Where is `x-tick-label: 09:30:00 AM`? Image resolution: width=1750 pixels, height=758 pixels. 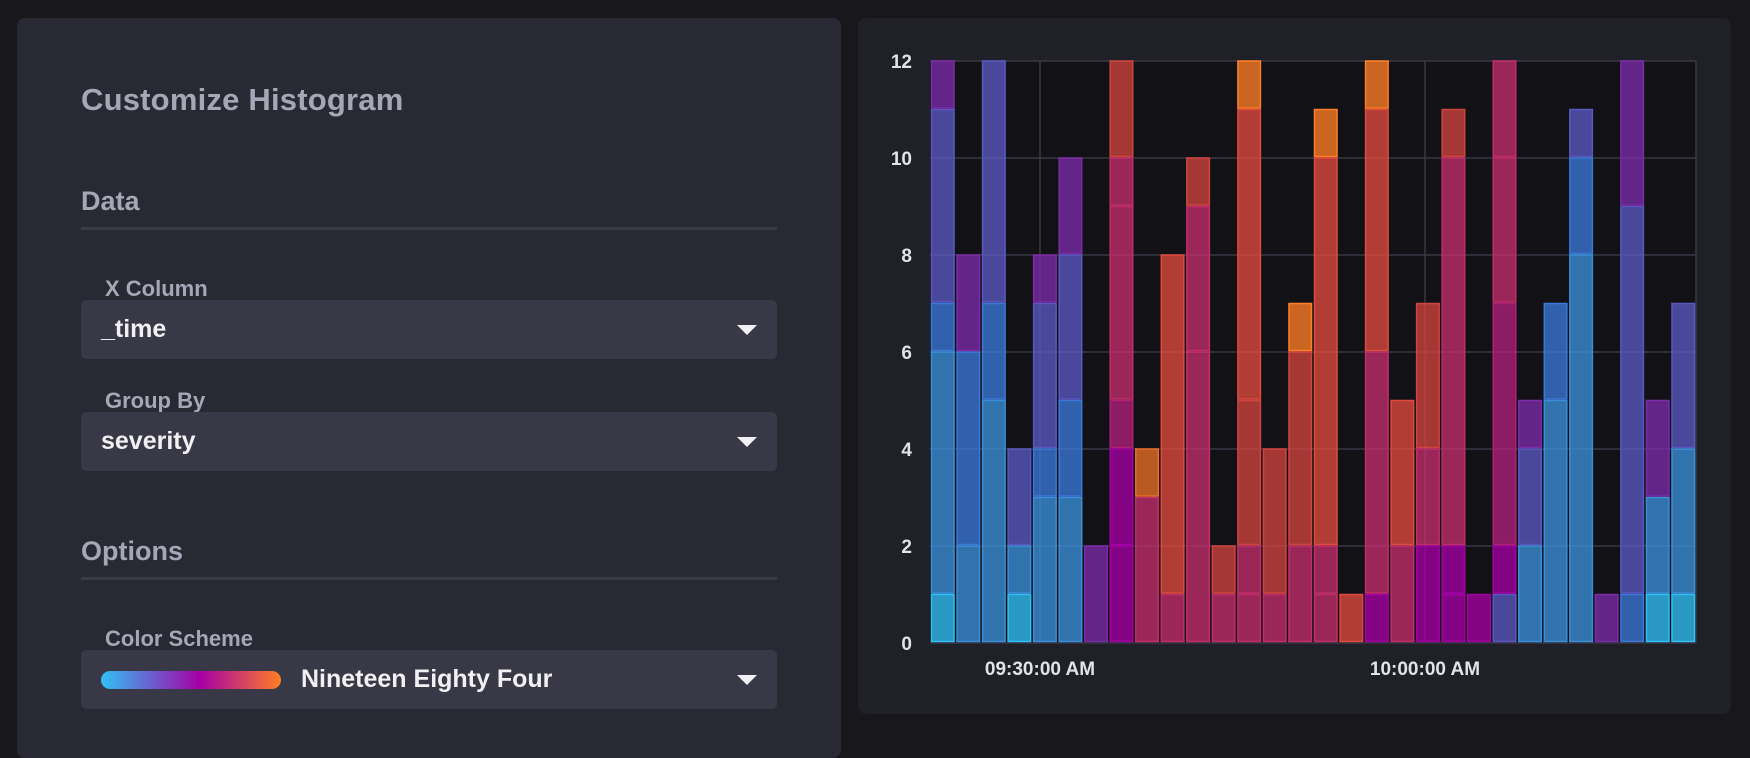 x-tick-label: 09:30:00 AM is located at coordinates (1040, 669).